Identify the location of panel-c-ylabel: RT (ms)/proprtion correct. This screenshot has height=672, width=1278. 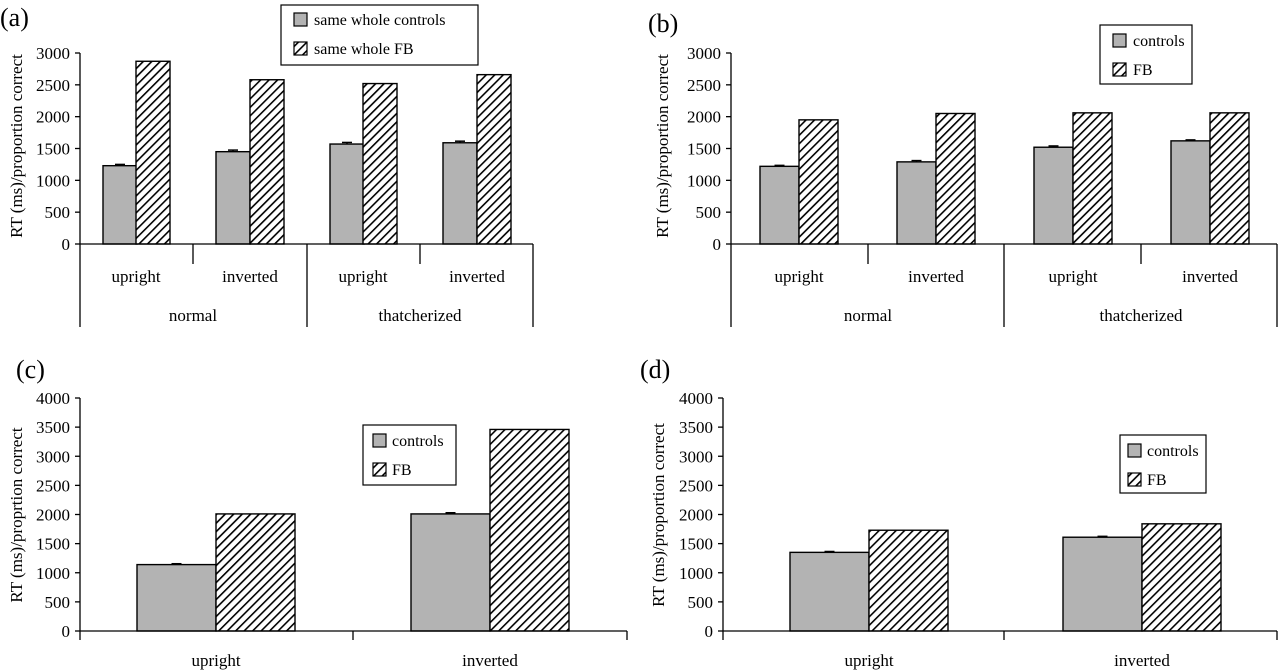
(16, 515).